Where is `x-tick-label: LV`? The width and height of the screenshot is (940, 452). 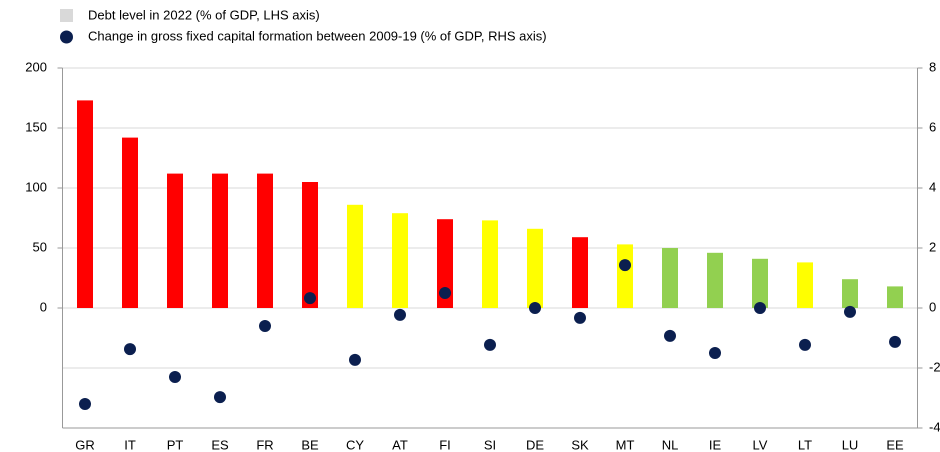 x-tick-label: LV is located at coordinates (760, 444).